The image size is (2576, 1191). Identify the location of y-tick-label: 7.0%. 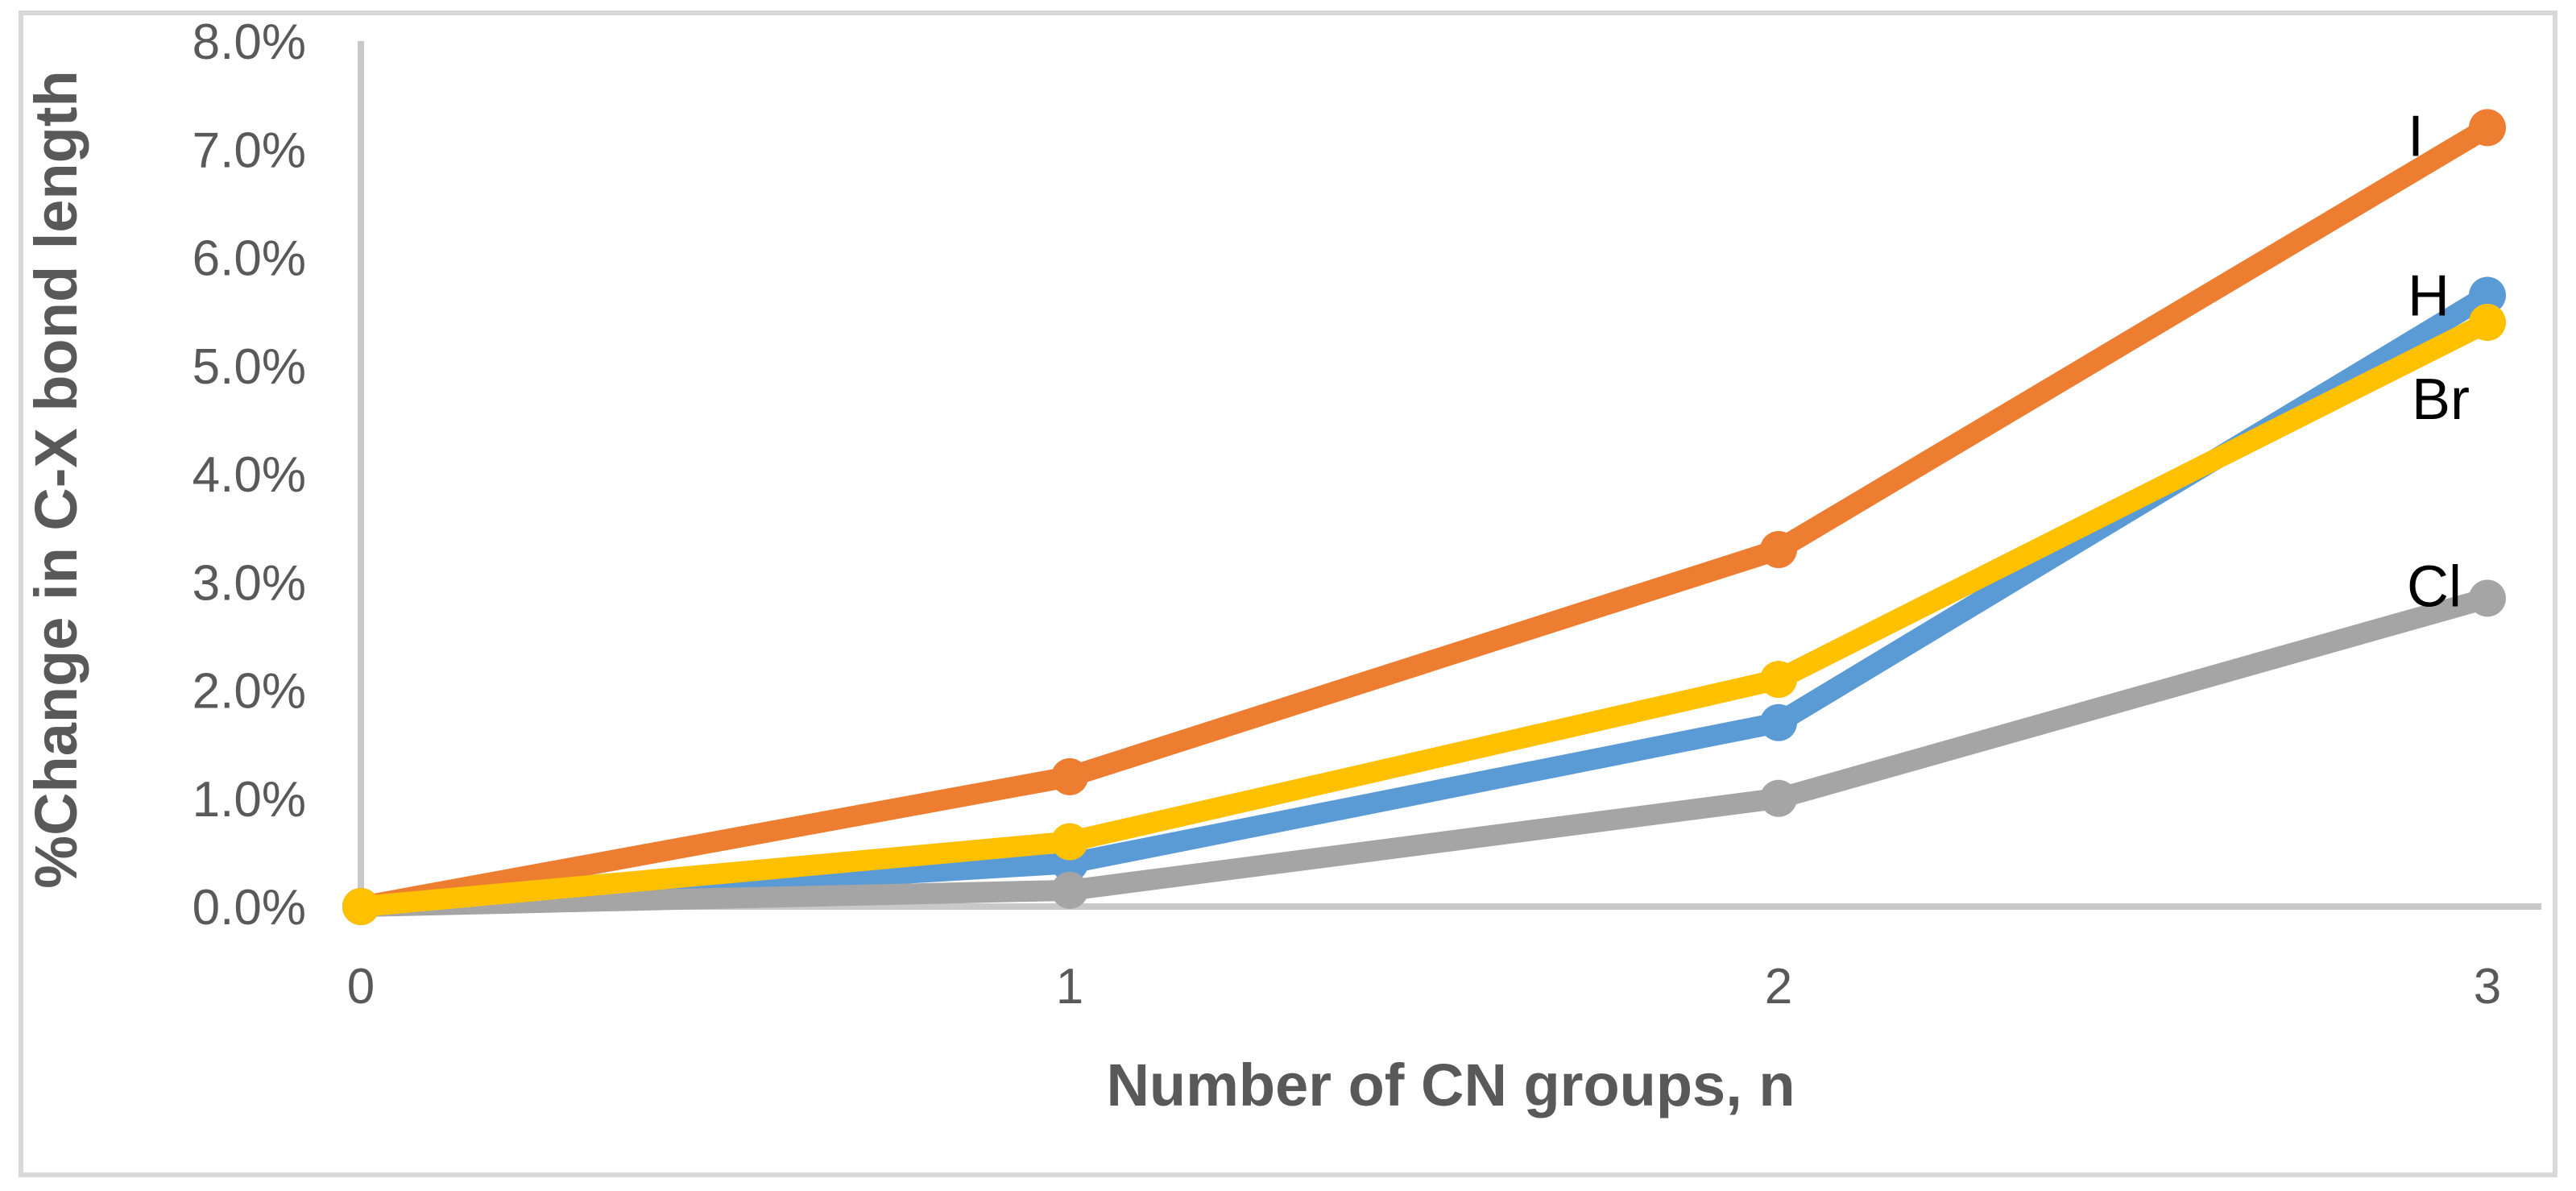
(249, 150).